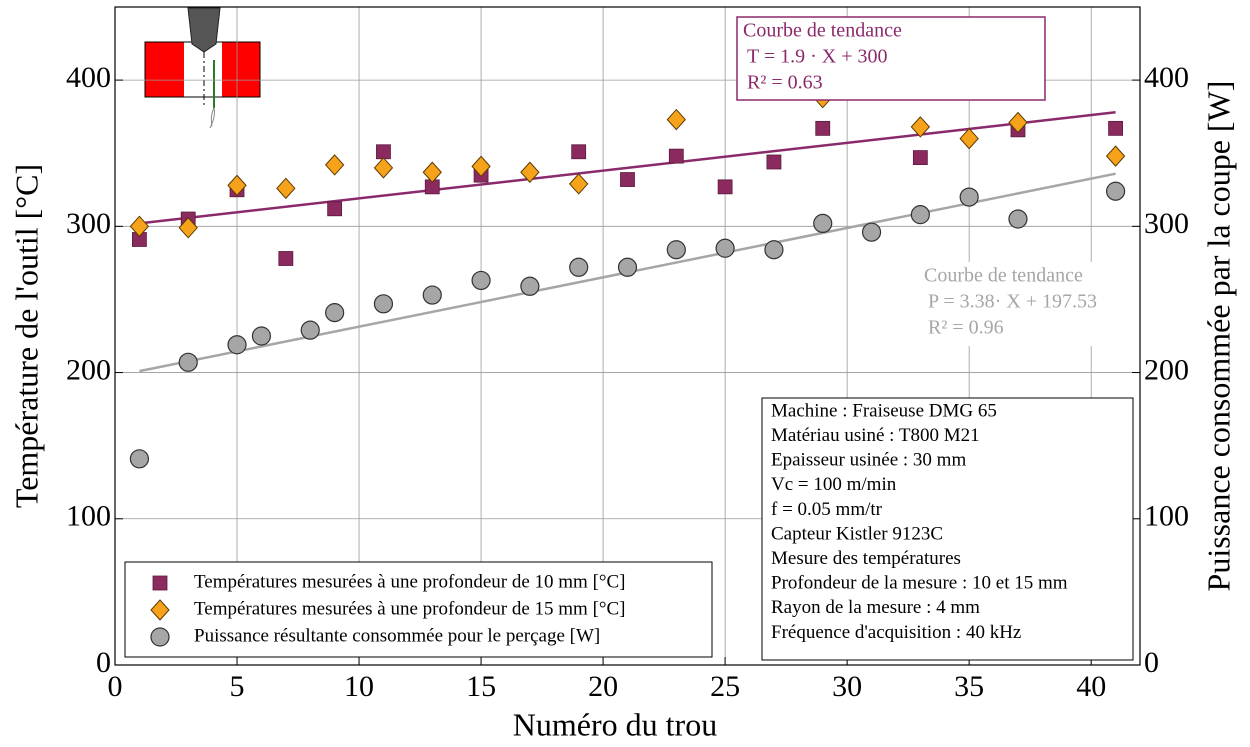  What do you see at coordinates (919, 583) in the screenshot?
I see `info-text: Profondeur de la mesure : 10 et 15 mm` at bounding box center [919, 583].